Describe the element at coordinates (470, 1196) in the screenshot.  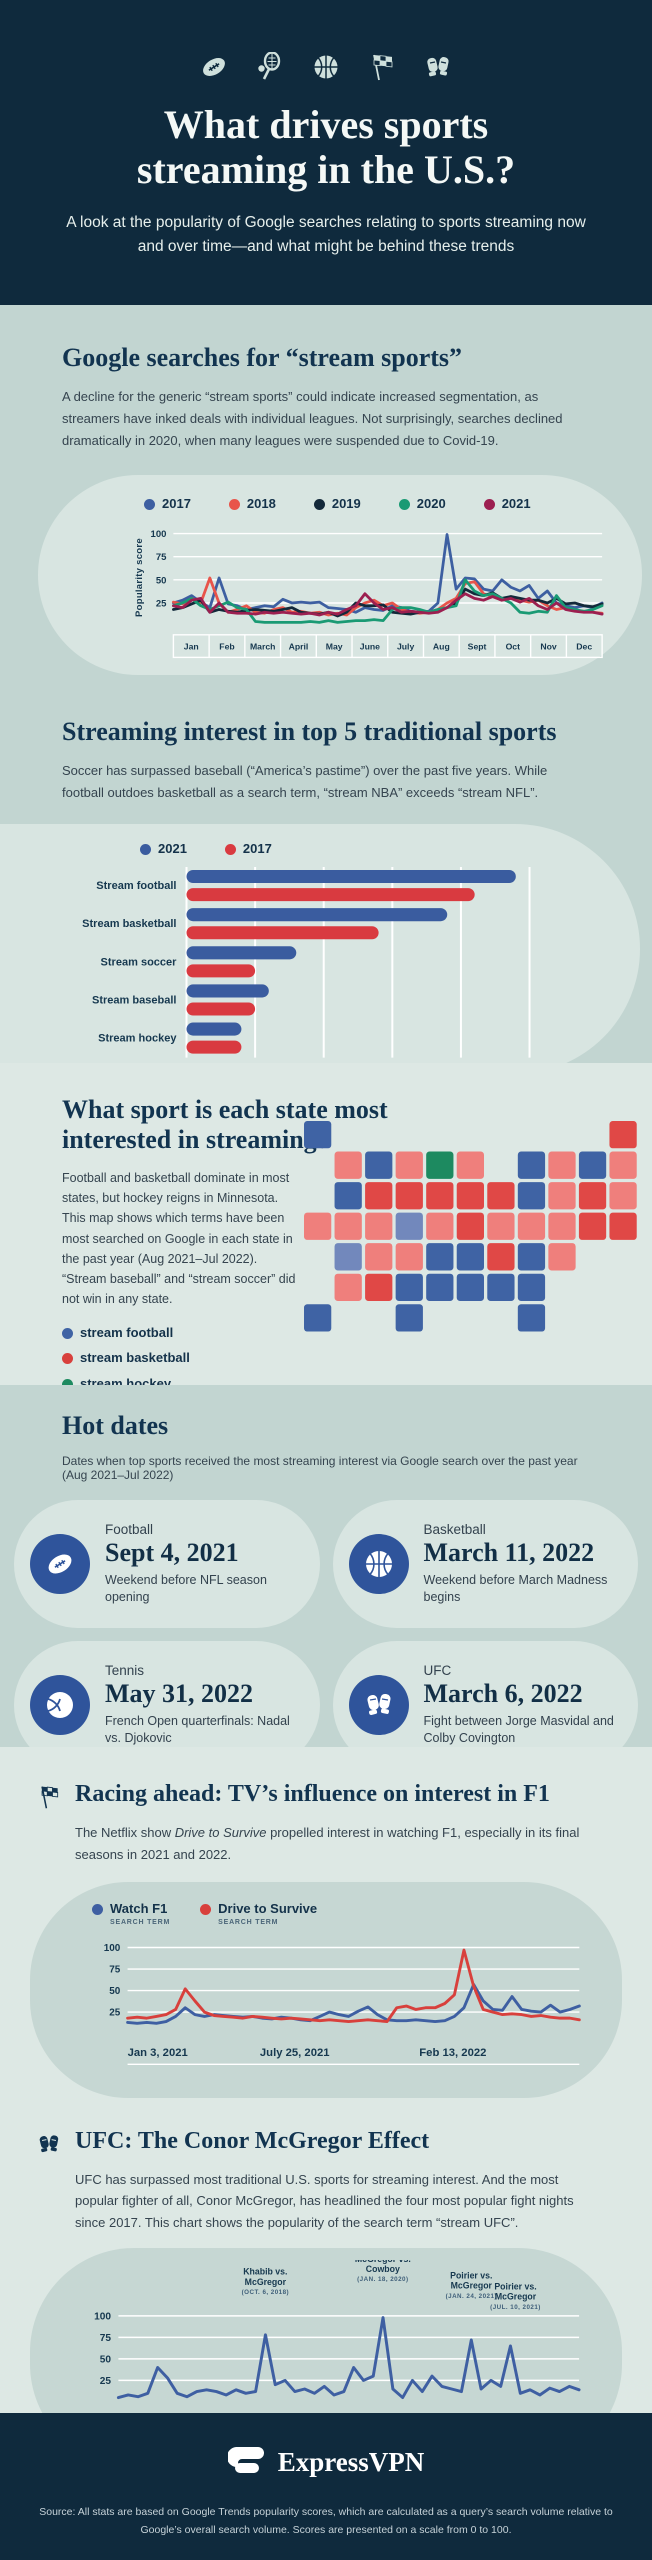
I see `state-tile-IL` at that location.